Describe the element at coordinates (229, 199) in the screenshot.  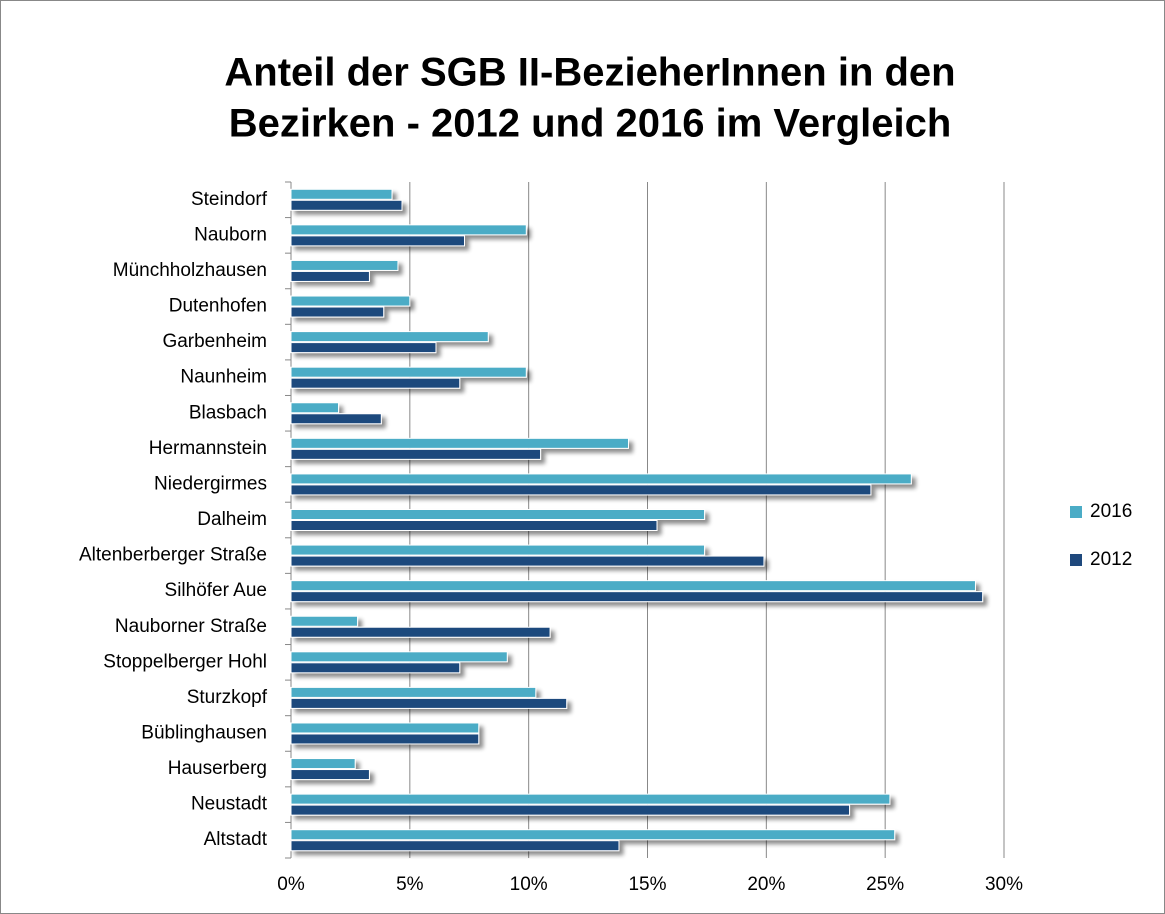
I see `y-tick-label: Steindorf` at that location.